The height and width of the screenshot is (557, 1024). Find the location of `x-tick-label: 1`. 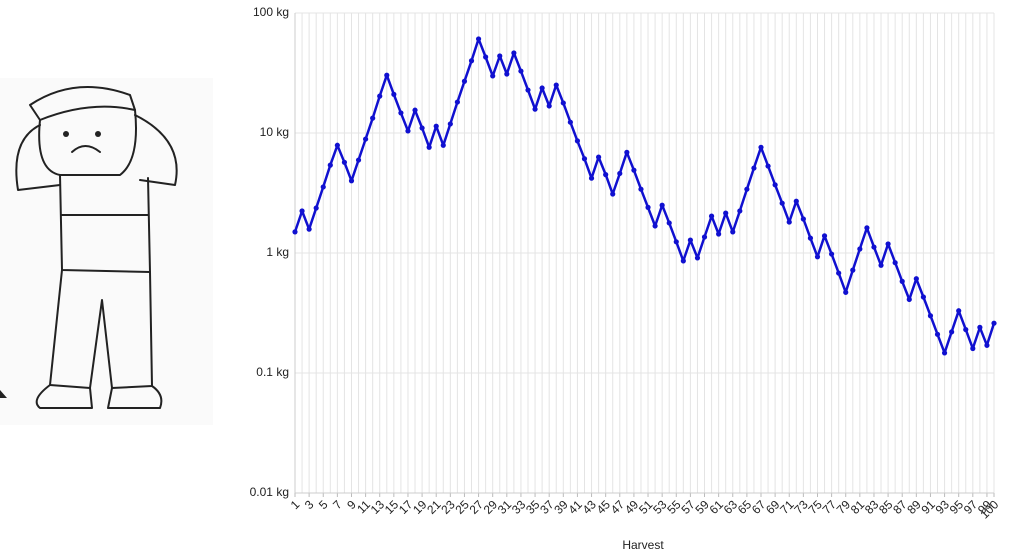

x-tick-label: 1 is located at coordinates (295, 504).